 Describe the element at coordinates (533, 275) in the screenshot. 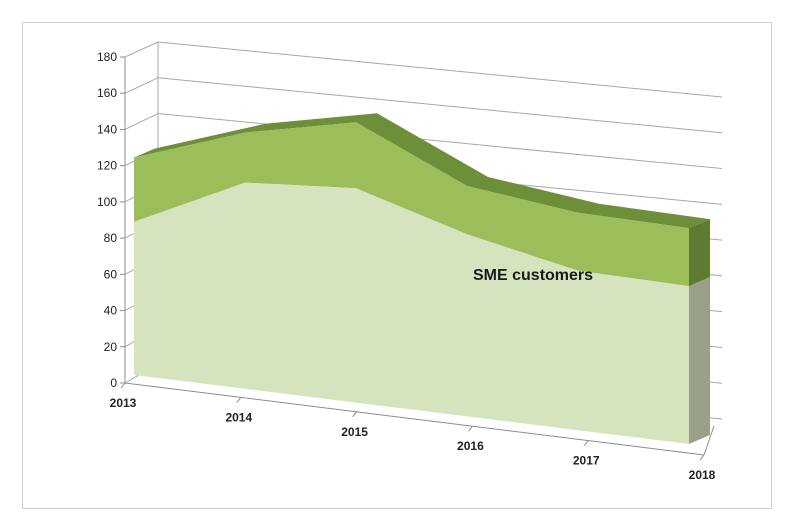

I see `series-label-sme-customers: SME customers` at that location.